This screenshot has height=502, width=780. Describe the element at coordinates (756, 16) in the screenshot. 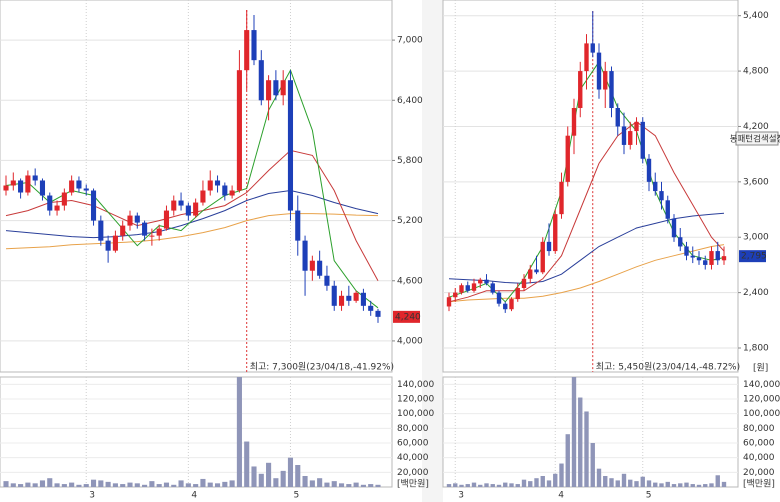

I see `y-tick-label: 5,400` at that location.